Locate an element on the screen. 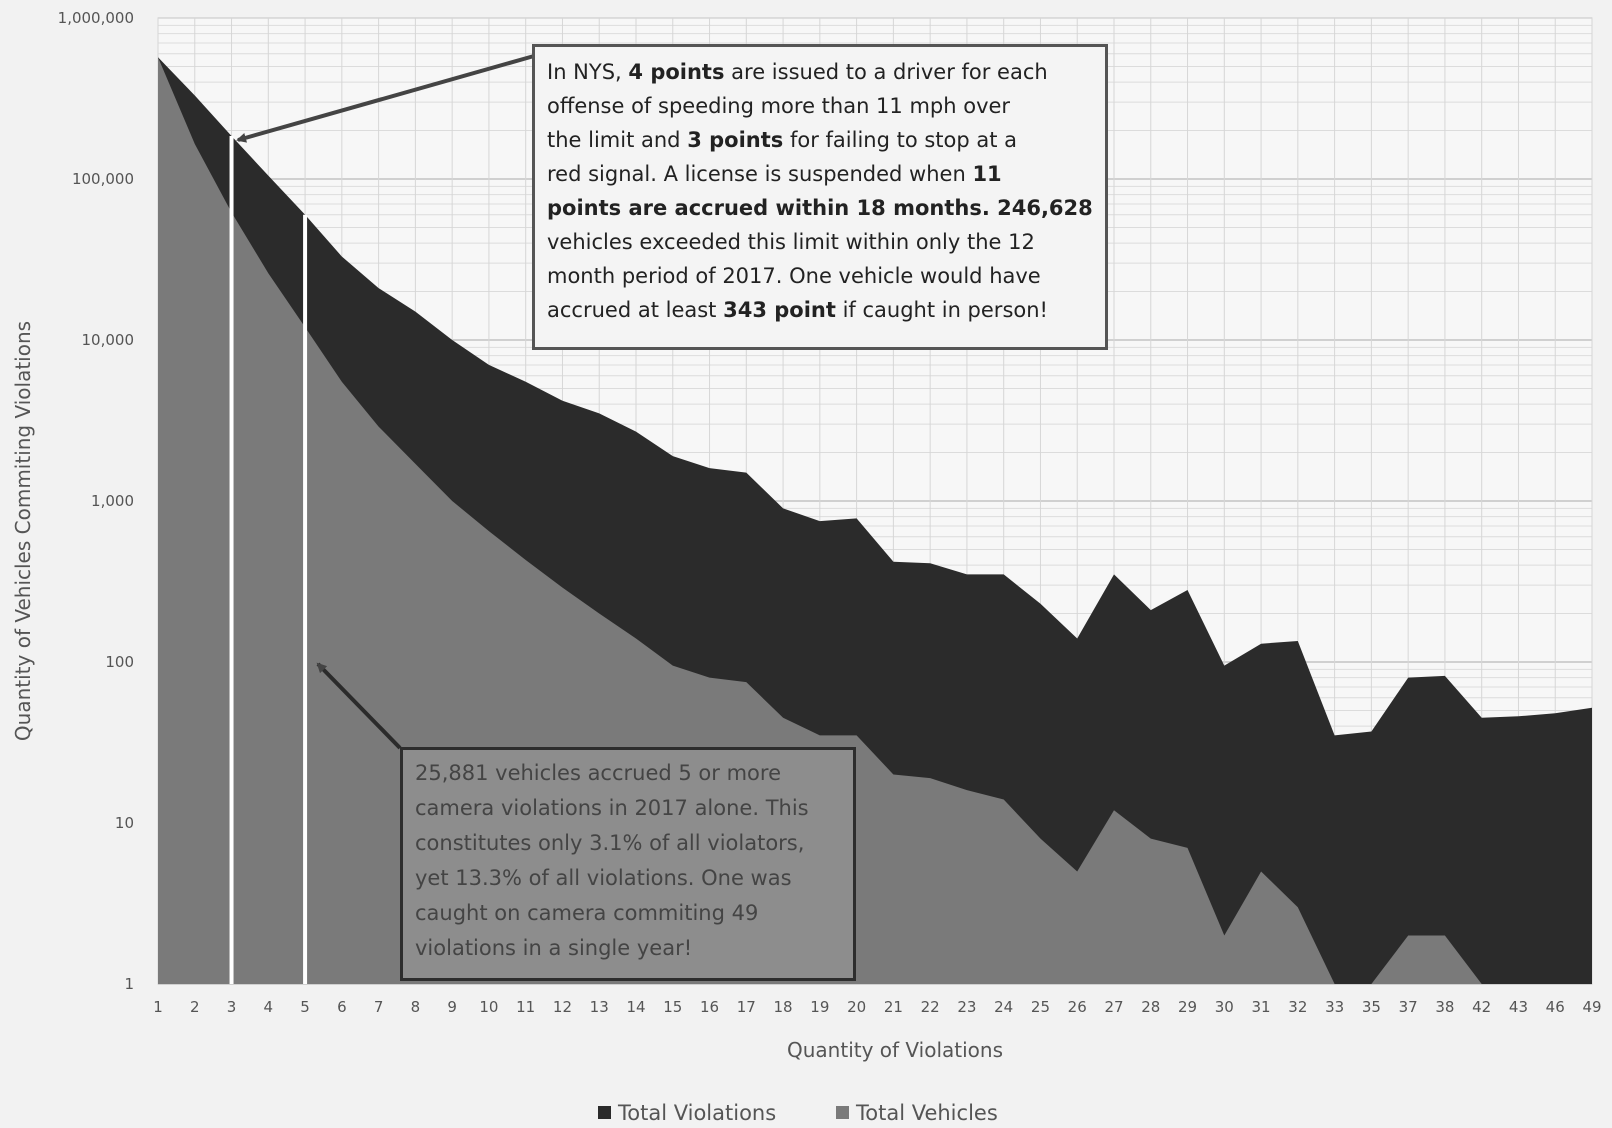 The image size is (1612, 1128). x-tick-label: 1 is located at coordinates (158, 1007).